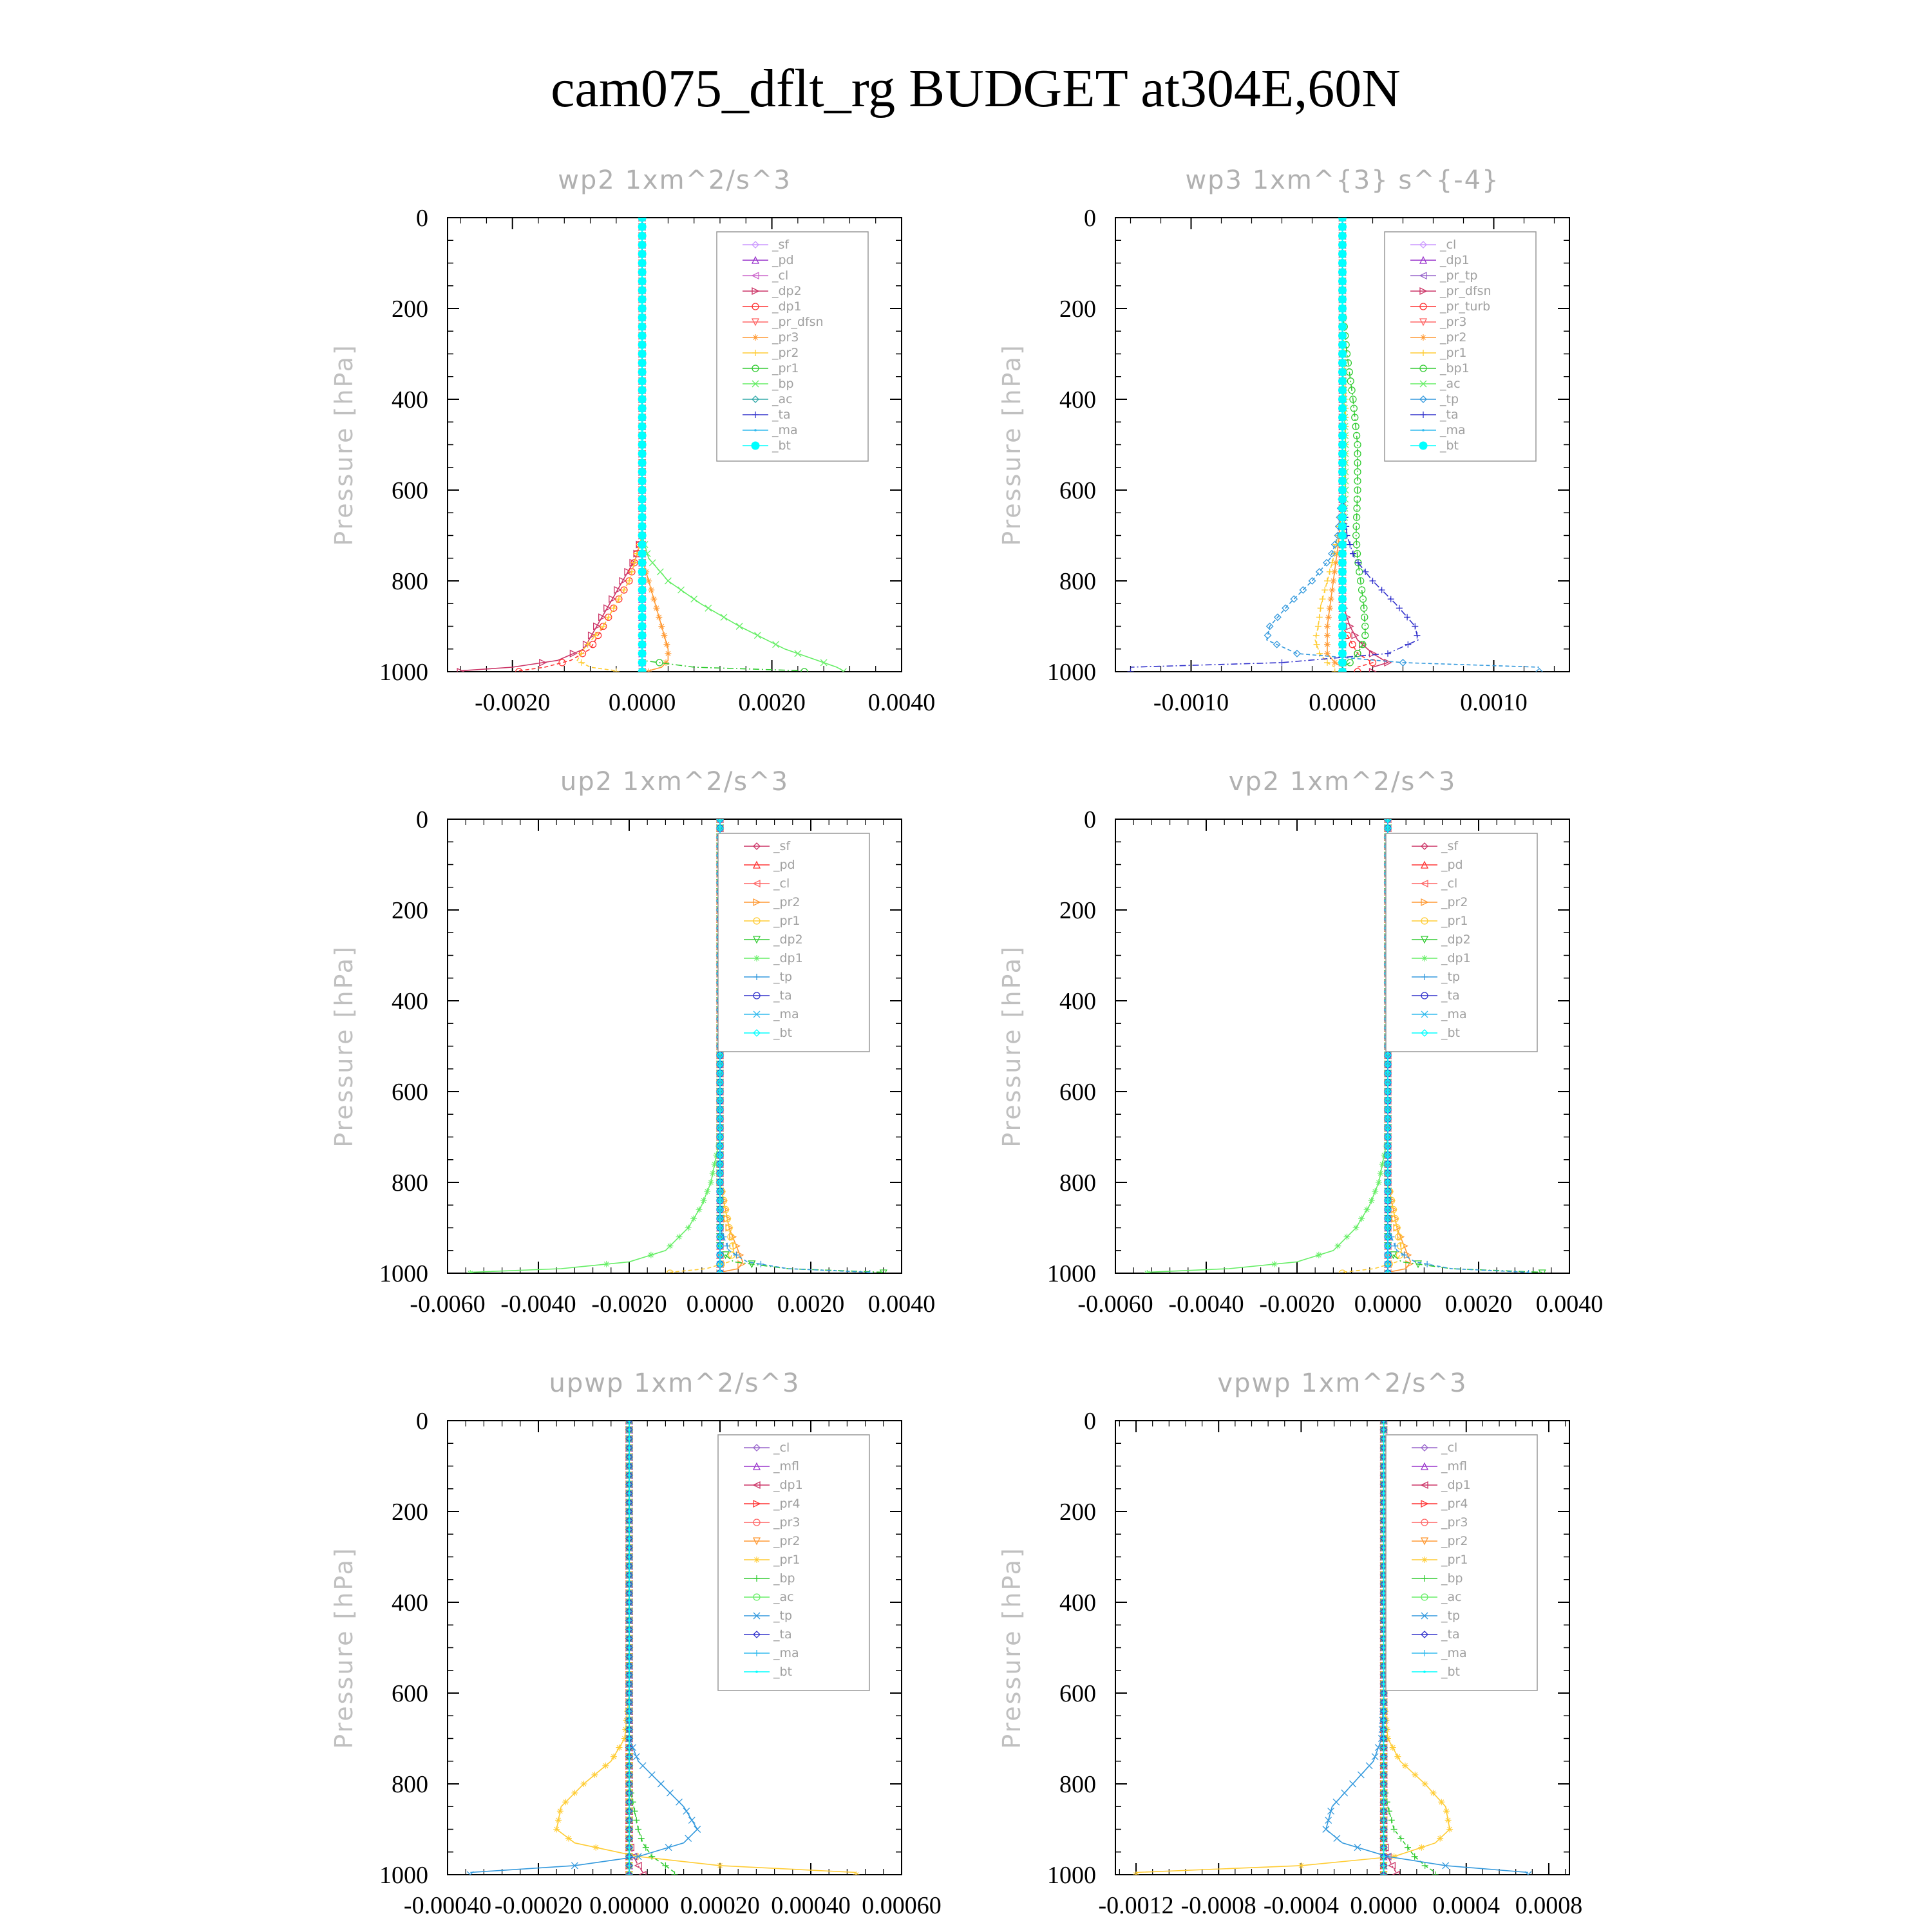 The height and width of the screenshot is (1932, 1932). I want to click on series-marker-pr2, so click(1327, 653).